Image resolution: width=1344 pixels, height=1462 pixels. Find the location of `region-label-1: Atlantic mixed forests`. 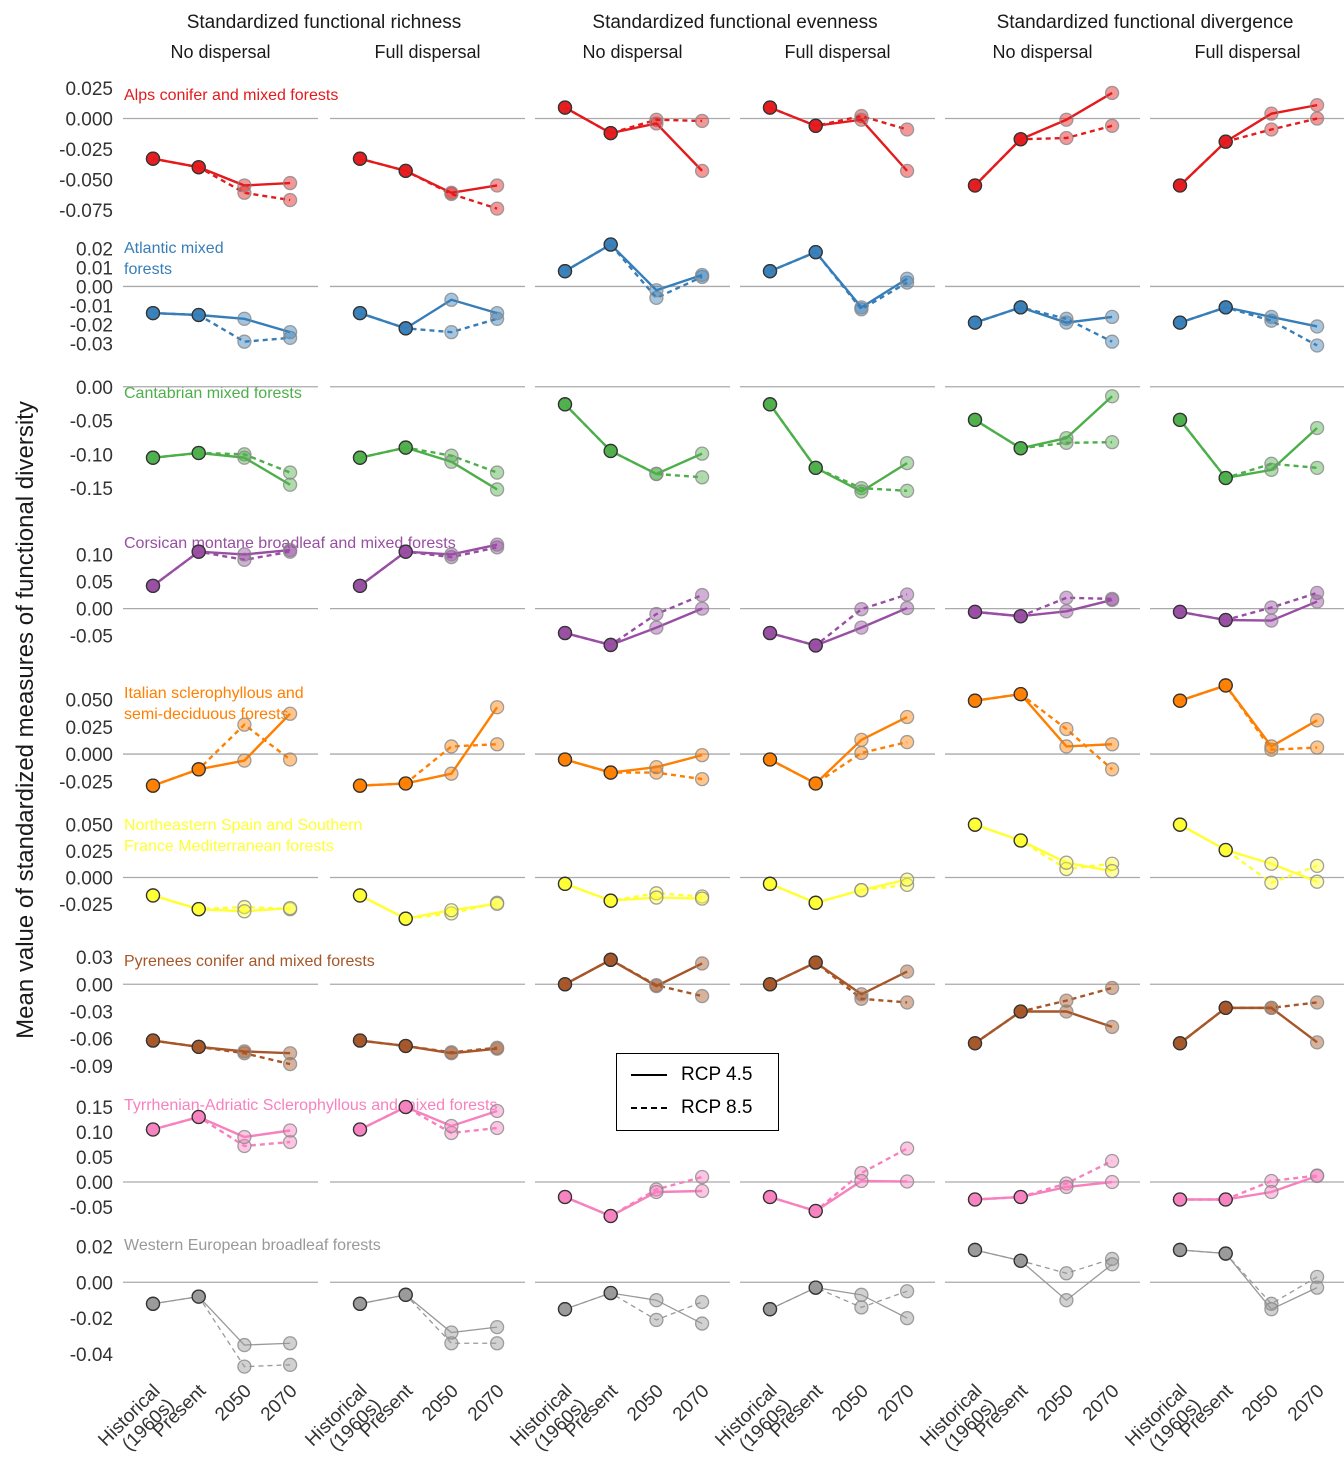

region-label-1: Atlantic mixed forests is located at coordinates (174, 259).